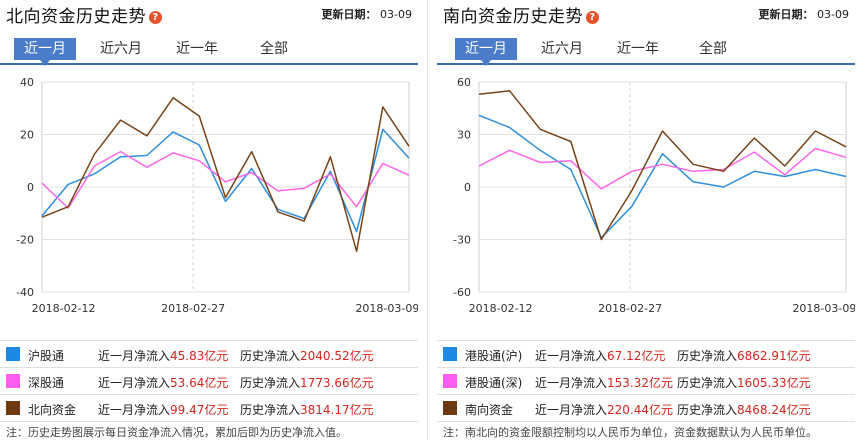 This screenshot has width=856, height=440. Describe the element at coordinates (489, 410) in the screenshot. I see `legend-name: 南向资金` at that location.